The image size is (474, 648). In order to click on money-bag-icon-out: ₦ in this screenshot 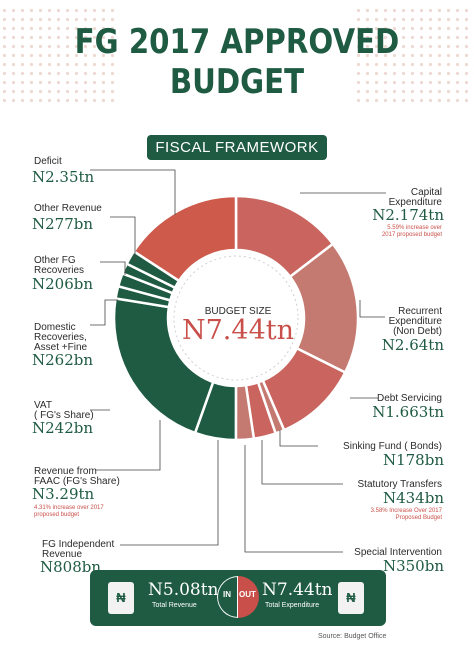, I will do `click(351, 598)`.